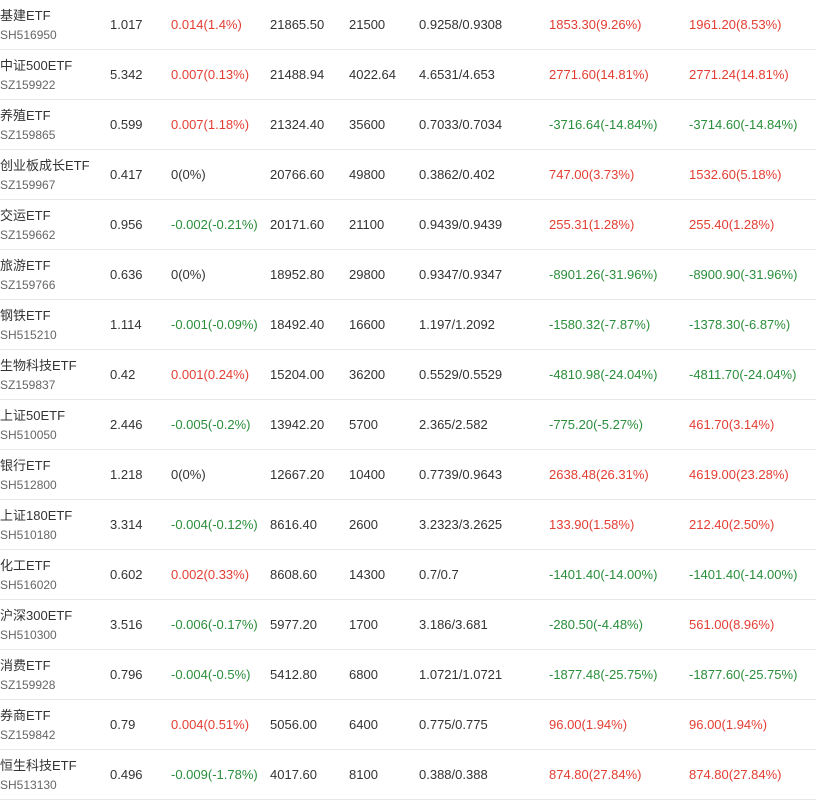 The height and width of the screenshot is (800, 816). Describe the element at coordinates (484, 474) in the screenshot. I see `cost-cell: 0.7739/0.9643` at that location.